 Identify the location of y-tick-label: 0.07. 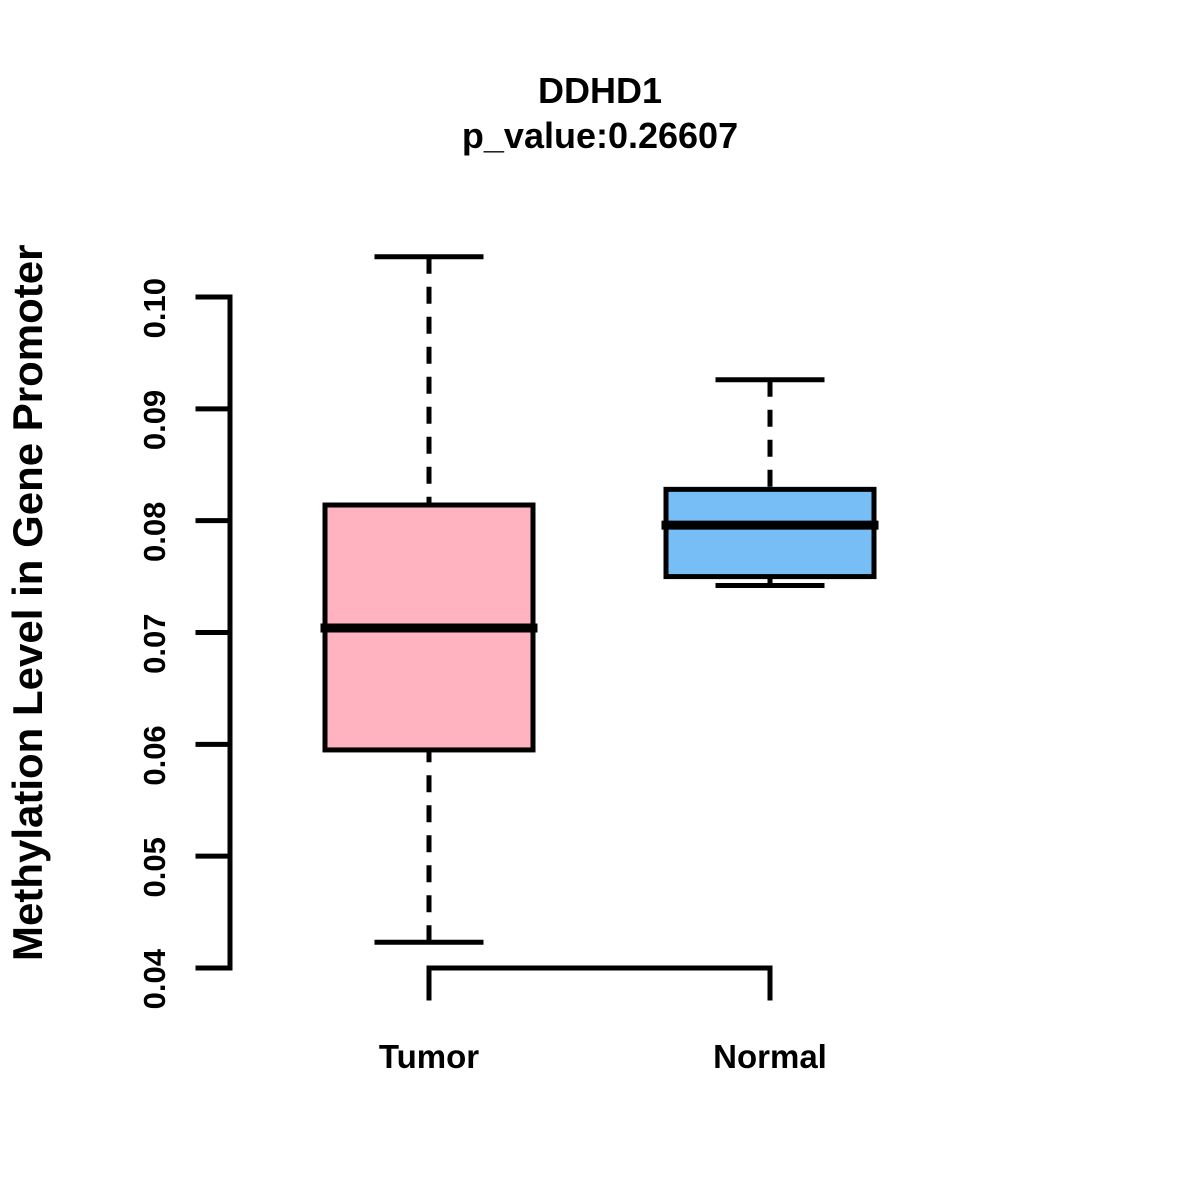
(154, 643).